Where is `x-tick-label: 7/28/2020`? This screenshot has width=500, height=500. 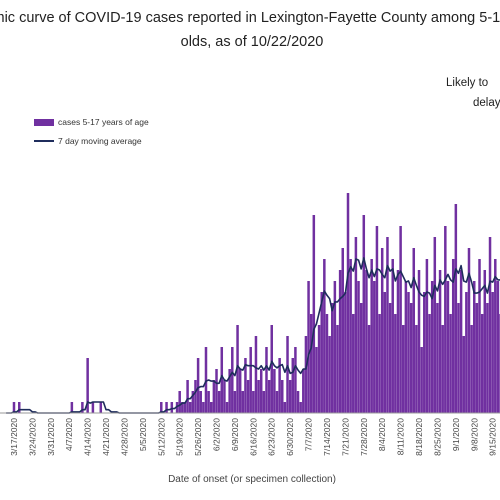 x-tick-label: 7/28/2020 is located at coordinates (364, 437).